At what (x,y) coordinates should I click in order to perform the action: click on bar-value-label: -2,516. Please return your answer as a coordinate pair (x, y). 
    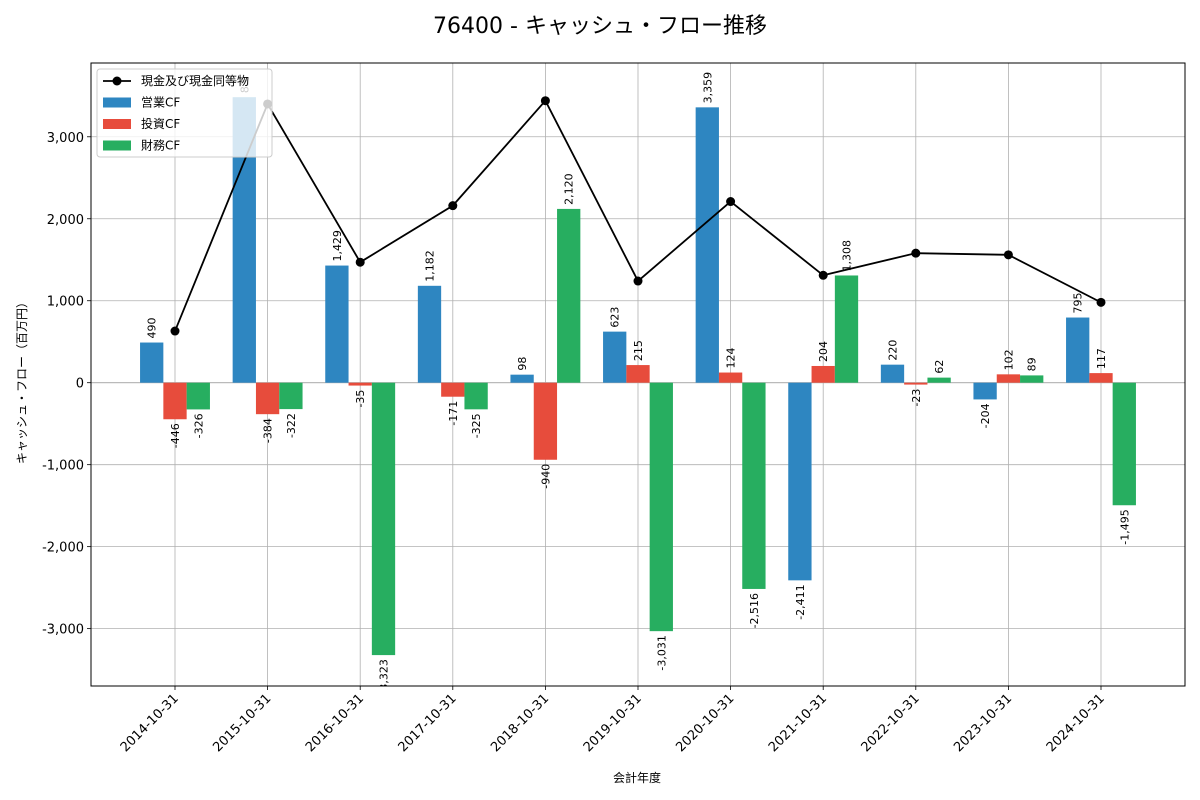
    Looking at the image, I should click on (754, 610).